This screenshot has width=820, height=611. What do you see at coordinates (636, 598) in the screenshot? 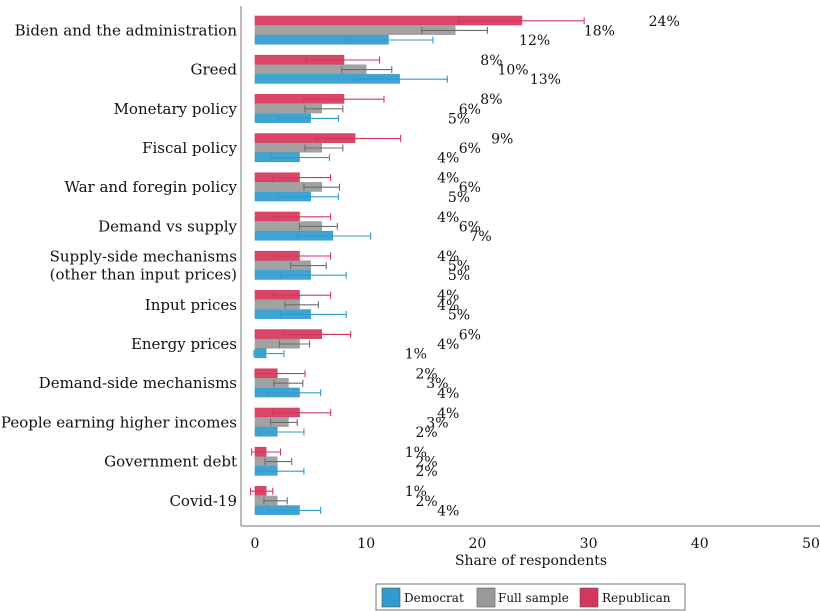
I see `legend-label: Republican` at bounding box center [636, 598].